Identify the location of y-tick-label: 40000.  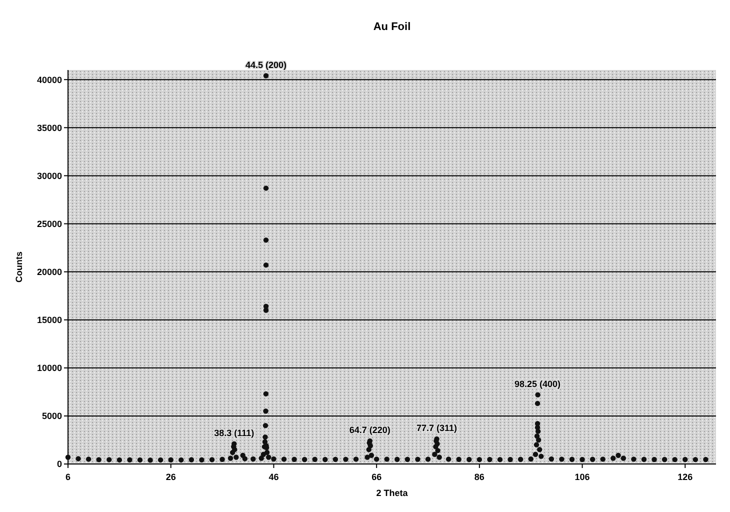
(49, 79).